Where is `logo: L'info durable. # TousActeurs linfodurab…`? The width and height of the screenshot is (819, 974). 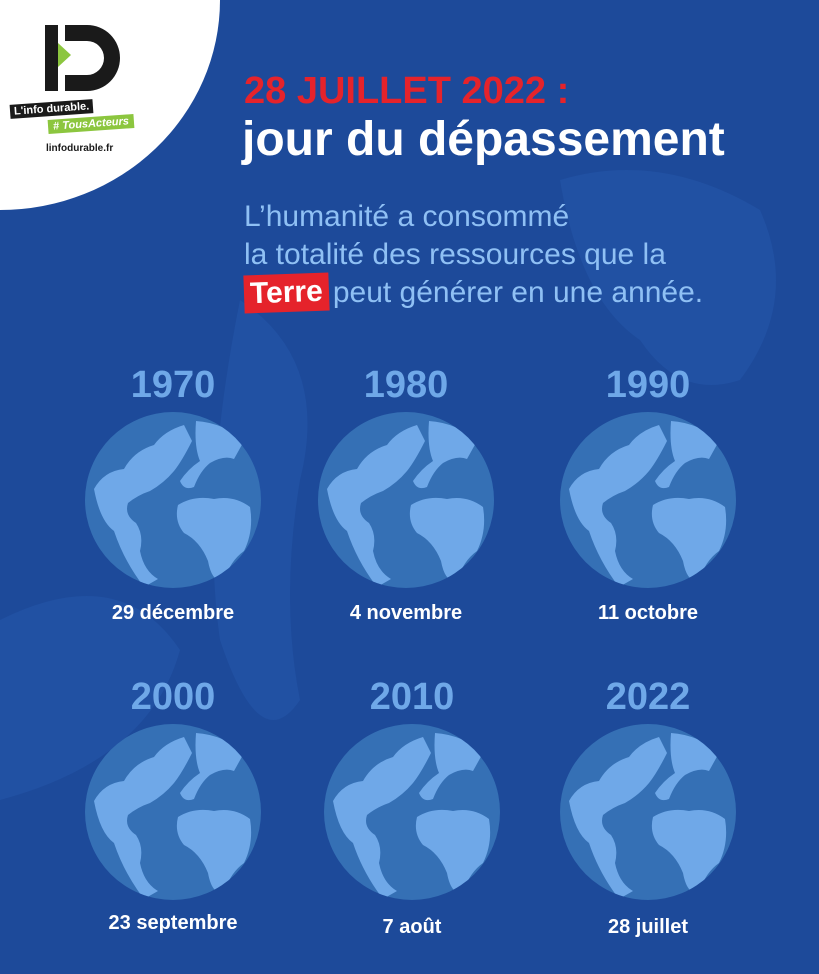
logo: L'info durable. # TousActeurs linfodurab… is located at coordinates (110, 105).